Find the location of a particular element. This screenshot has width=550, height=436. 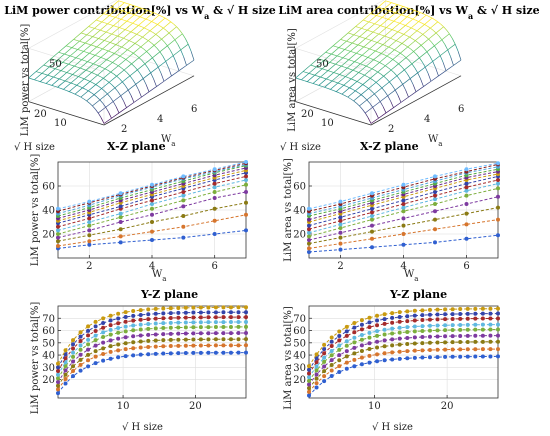

x-tick-label: 4 is located at coordinates (152, 266).